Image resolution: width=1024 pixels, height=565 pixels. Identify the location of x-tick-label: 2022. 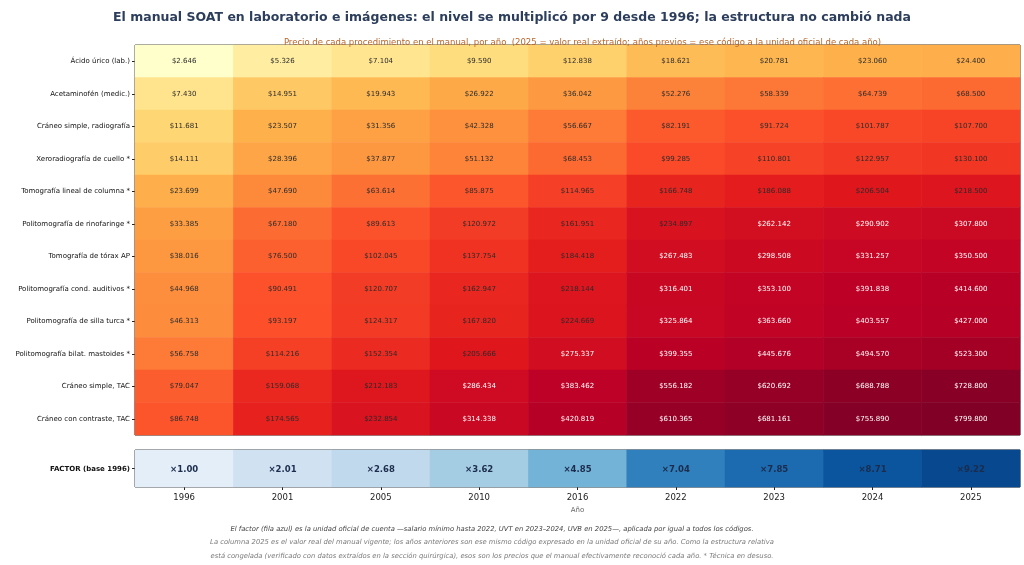
(676, 496).